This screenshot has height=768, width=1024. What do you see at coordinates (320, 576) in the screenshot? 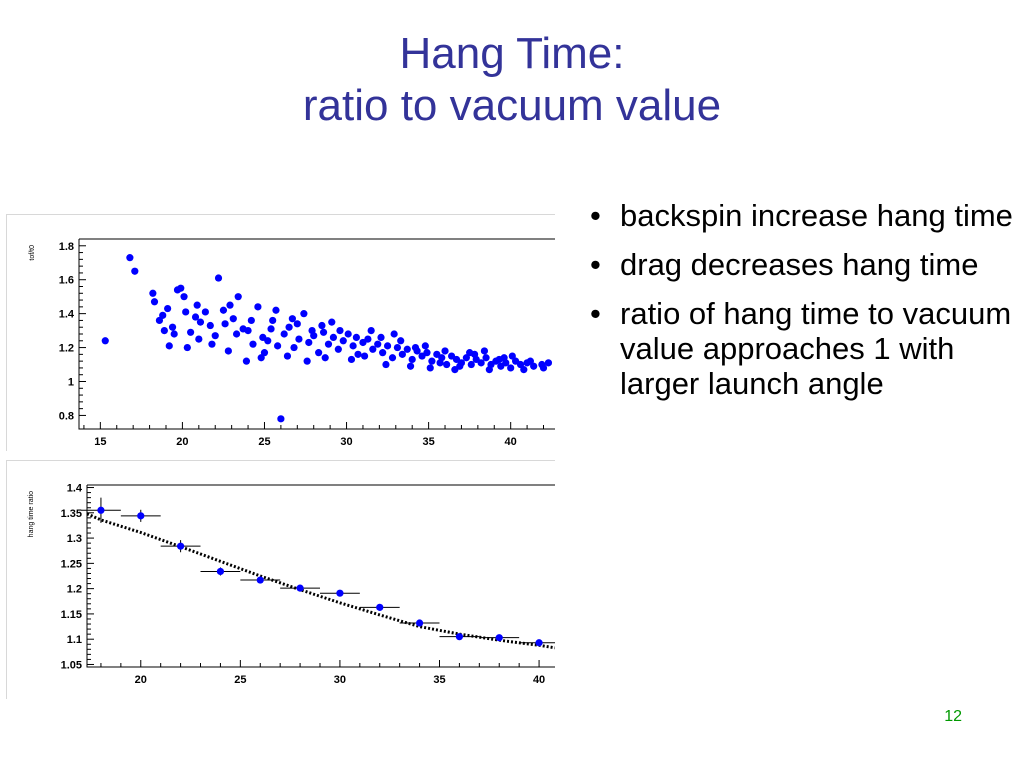
I see `plot-frame` at bounding box center [320, 576].